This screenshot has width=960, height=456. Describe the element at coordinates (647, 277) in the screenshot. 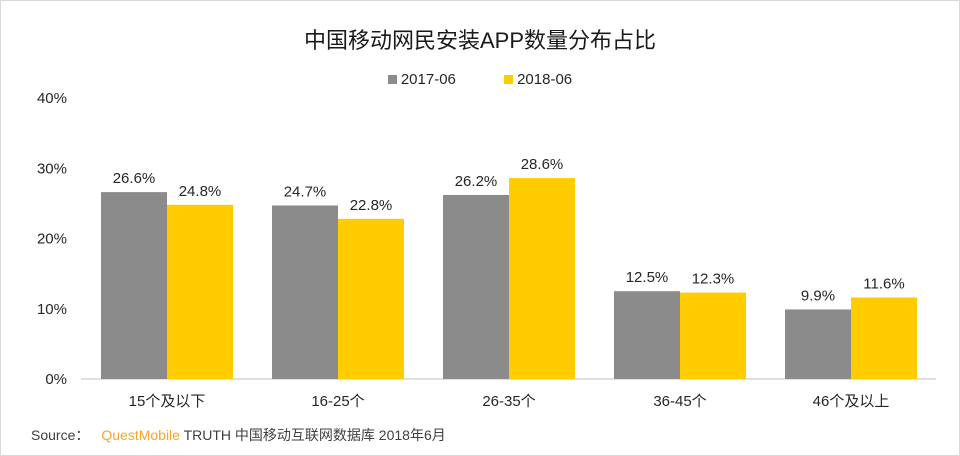

I see `data-label: 12.5%` at that location.